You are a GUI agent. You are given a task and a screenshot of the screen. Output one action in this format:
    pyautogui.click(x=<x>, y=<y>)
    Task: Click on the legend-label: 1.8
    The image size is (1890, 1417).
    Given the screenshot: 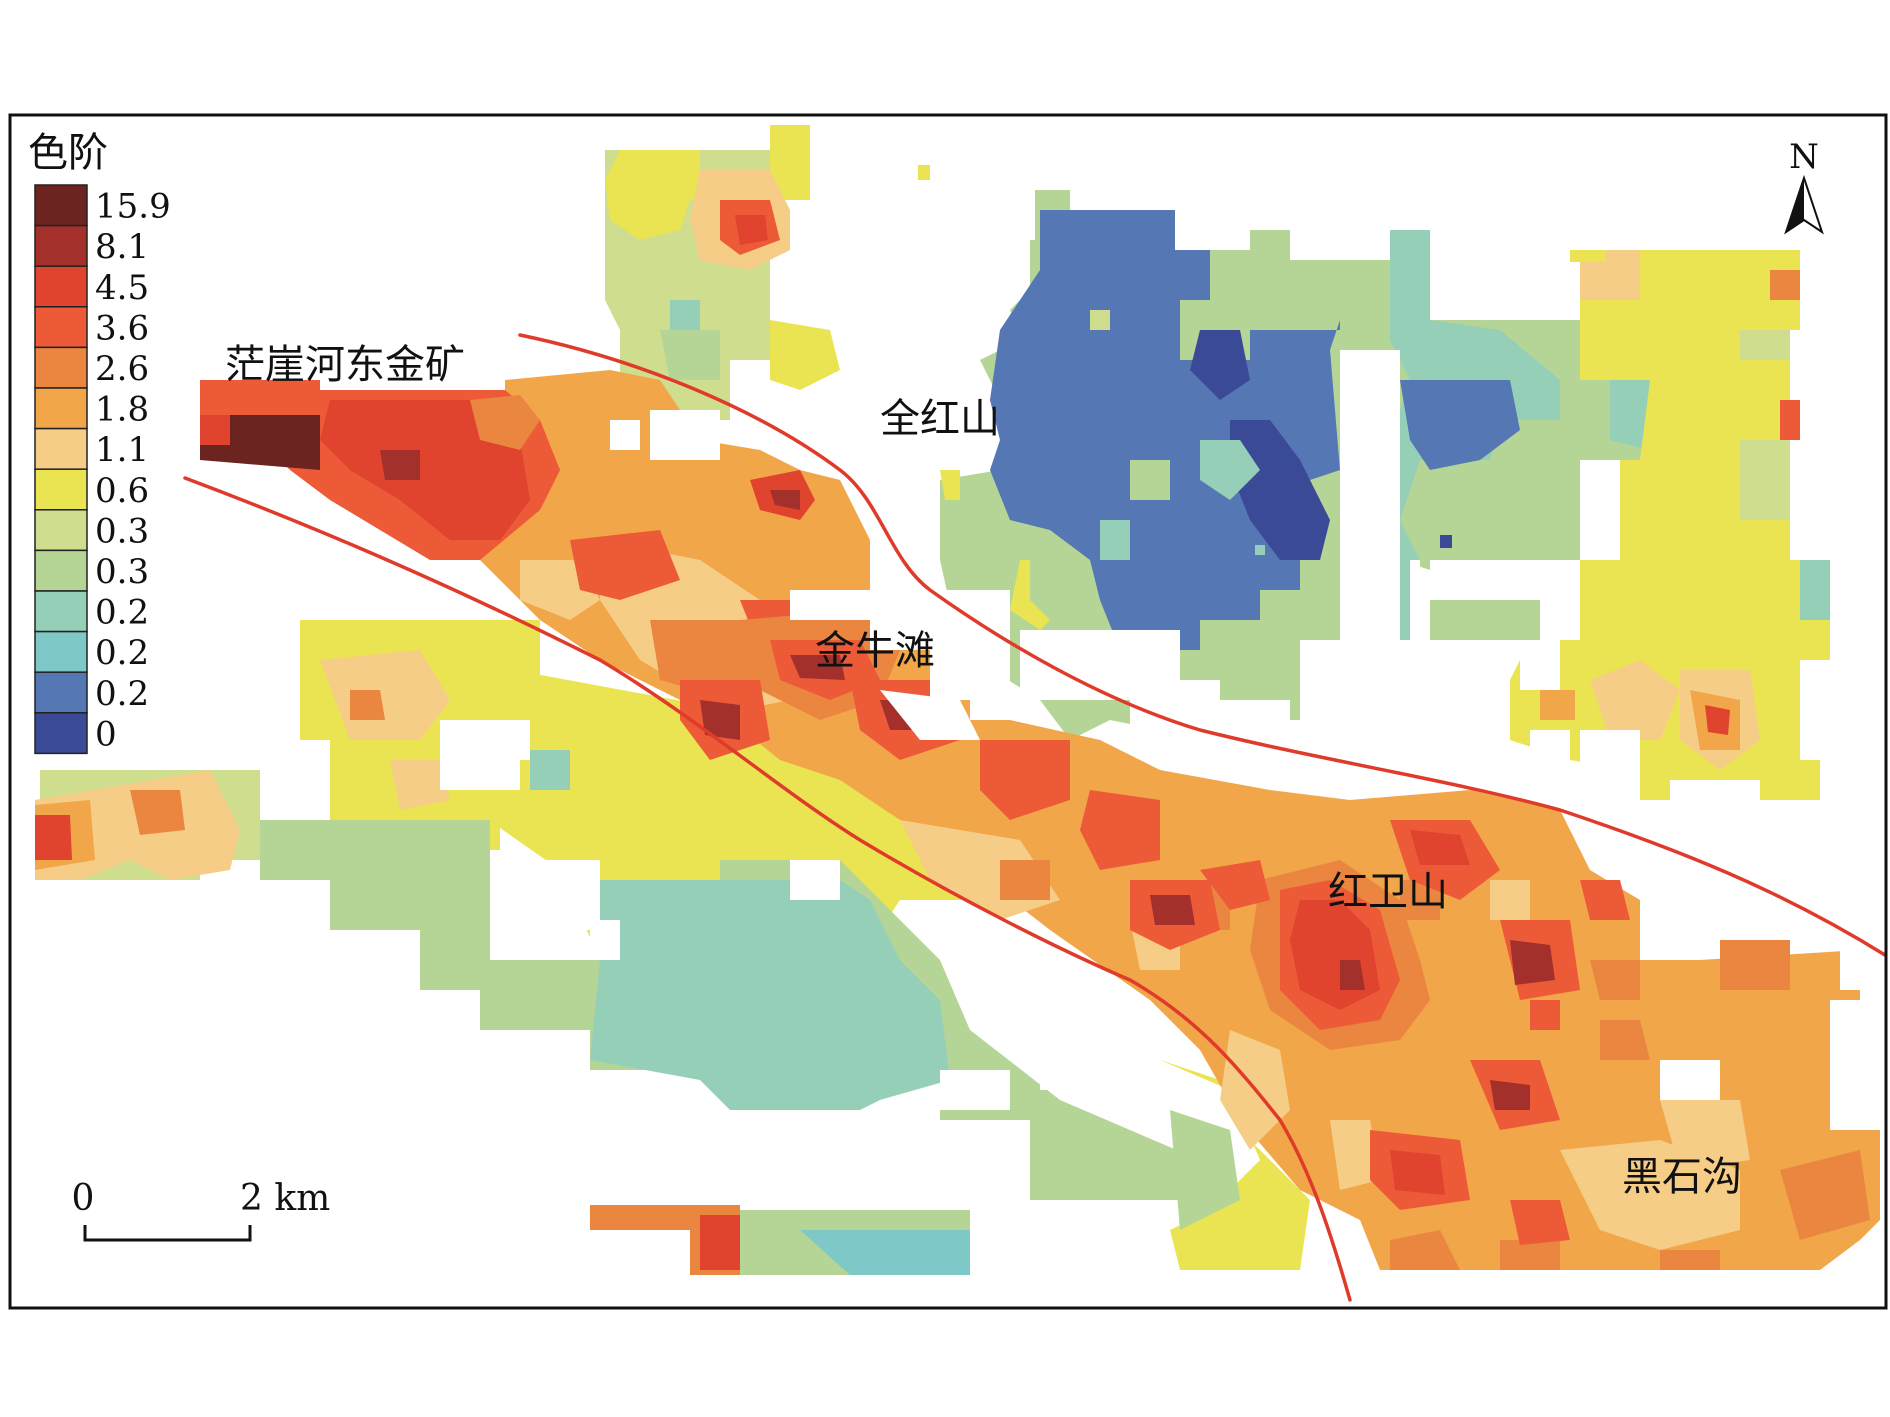 What is the action you would take?
    pyautogui.click(x=122, y=410)
    